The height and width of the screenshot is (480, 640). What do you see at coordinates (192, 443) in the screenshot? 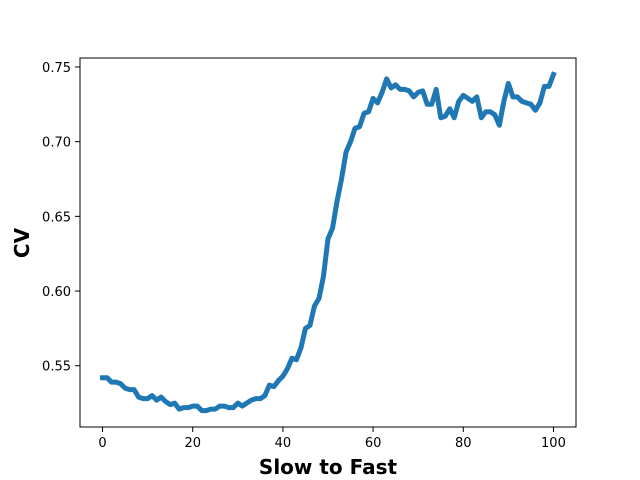
I see `x-tick-label: 20` at bounding box center [192, 443].